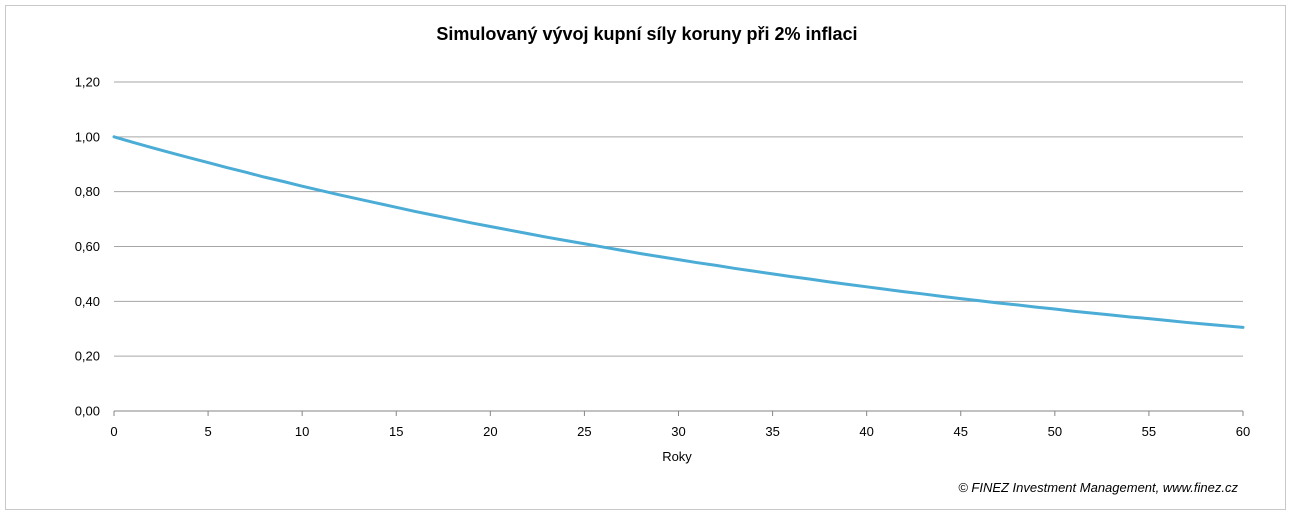 This screenshot has width=1292, height=517. What do you see at coordinates (87, 356) in the screenshot?
I see `y-tick-label: 0,20` at bounding box center [87, 356].